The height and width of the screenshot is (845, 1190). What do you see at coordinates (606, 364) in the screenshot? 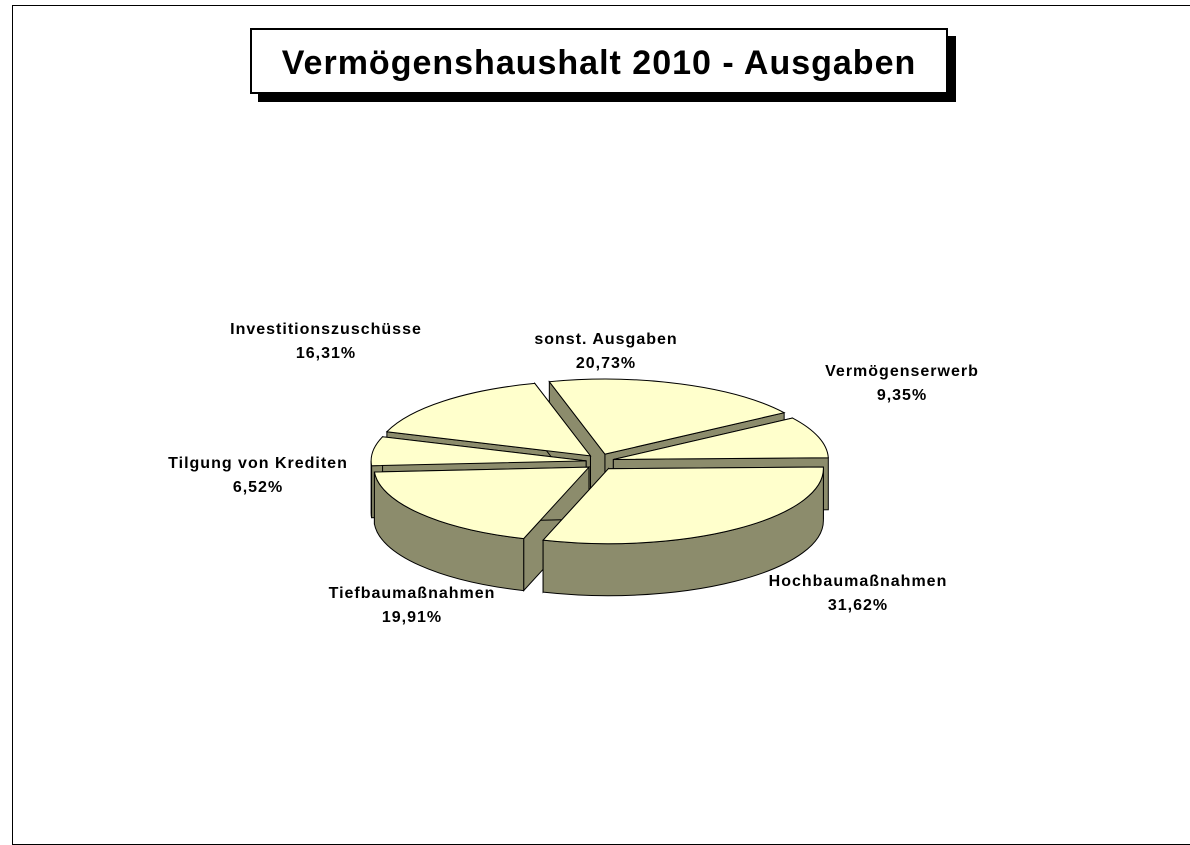
I see `value-label: 20,73%` at bounding box center [606, 364].